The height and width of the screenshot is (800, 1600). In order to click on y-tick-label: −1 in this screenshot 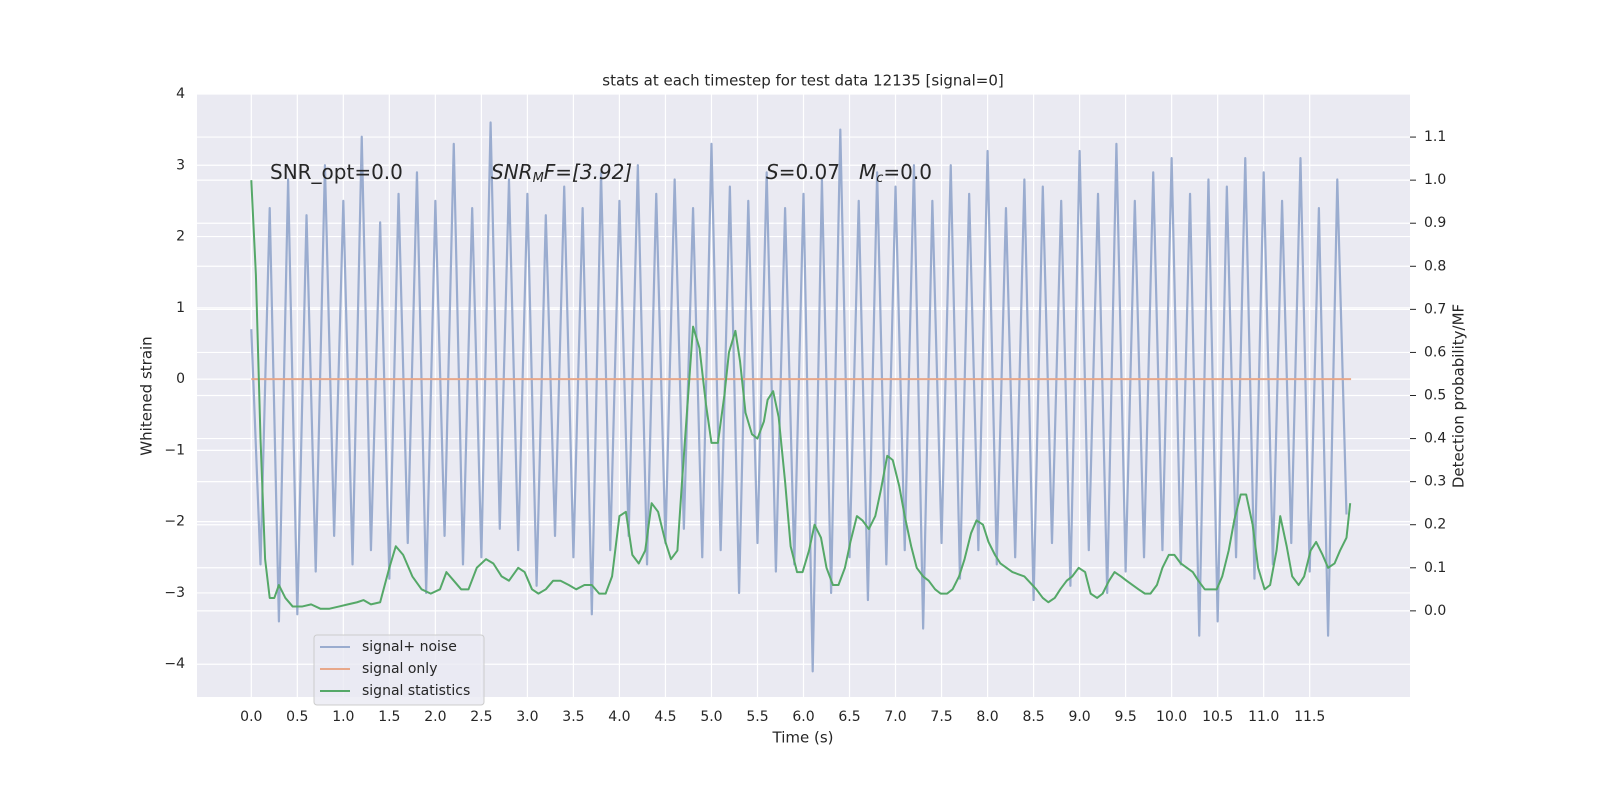, I will do `click(174, 450)`.